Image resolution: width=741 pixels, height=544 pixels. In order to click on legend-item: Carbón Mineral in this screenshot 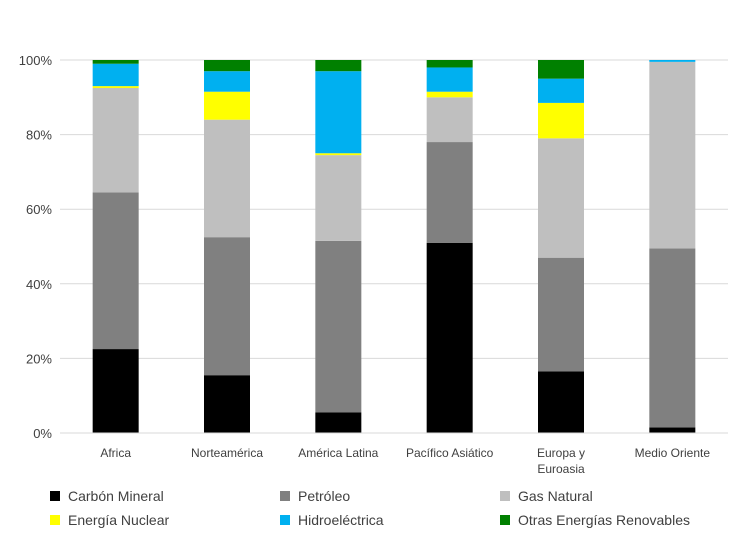, I will do `click(107, 496)`.